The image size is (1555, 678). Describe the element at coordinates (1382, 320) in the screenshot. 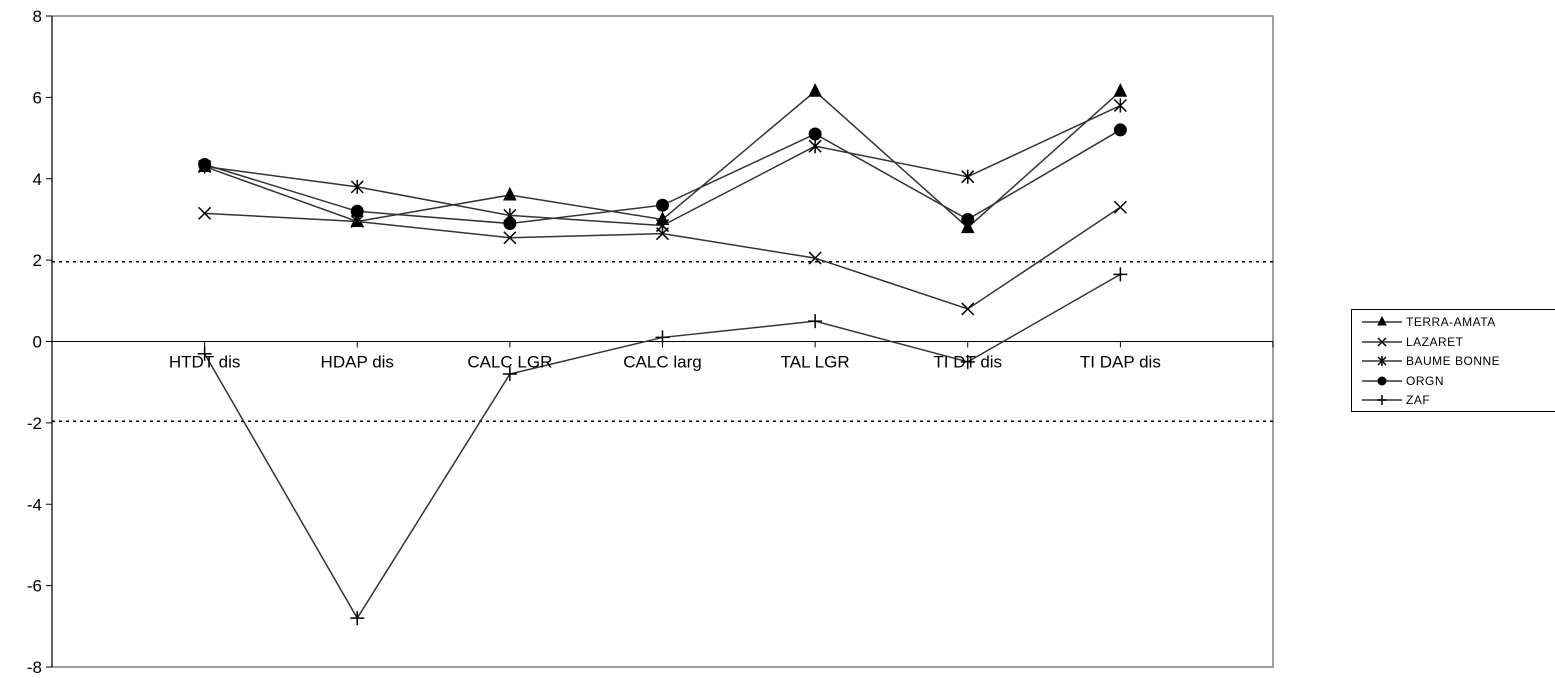

I see `legend-swatch-terra-amata` at that location.